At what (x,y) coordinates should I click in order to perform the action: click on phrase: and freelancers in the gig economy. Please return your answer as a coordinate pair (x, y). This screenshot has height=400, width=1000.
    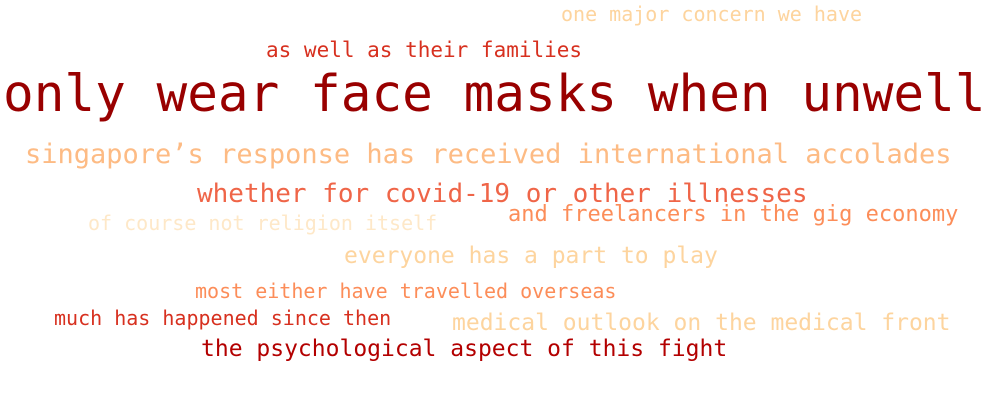
    Looking at the image, I should click on (733, 214).